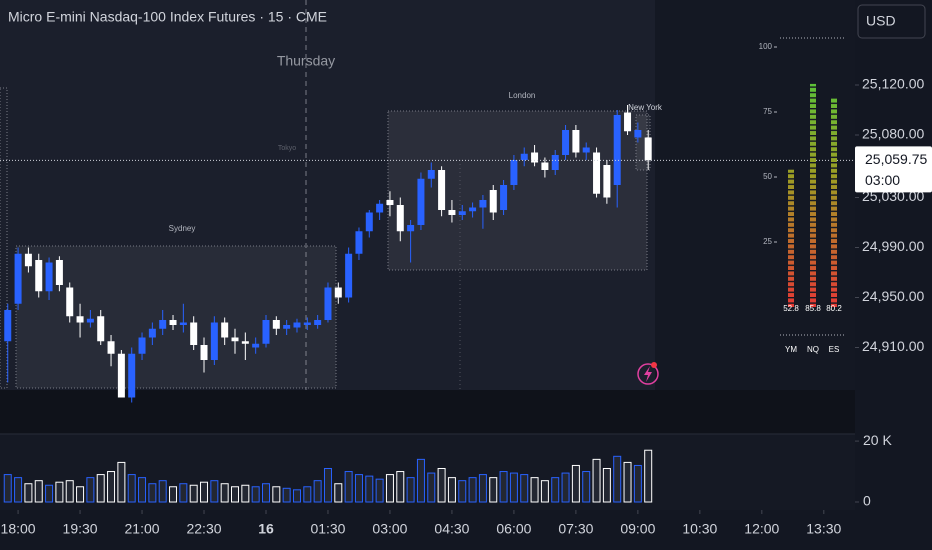 The image size is (932, 550). What do you see at coordinates (637, 529) in the screenshot?
I see `x-tick-label: 09:00` at bounding box center [637, 529].